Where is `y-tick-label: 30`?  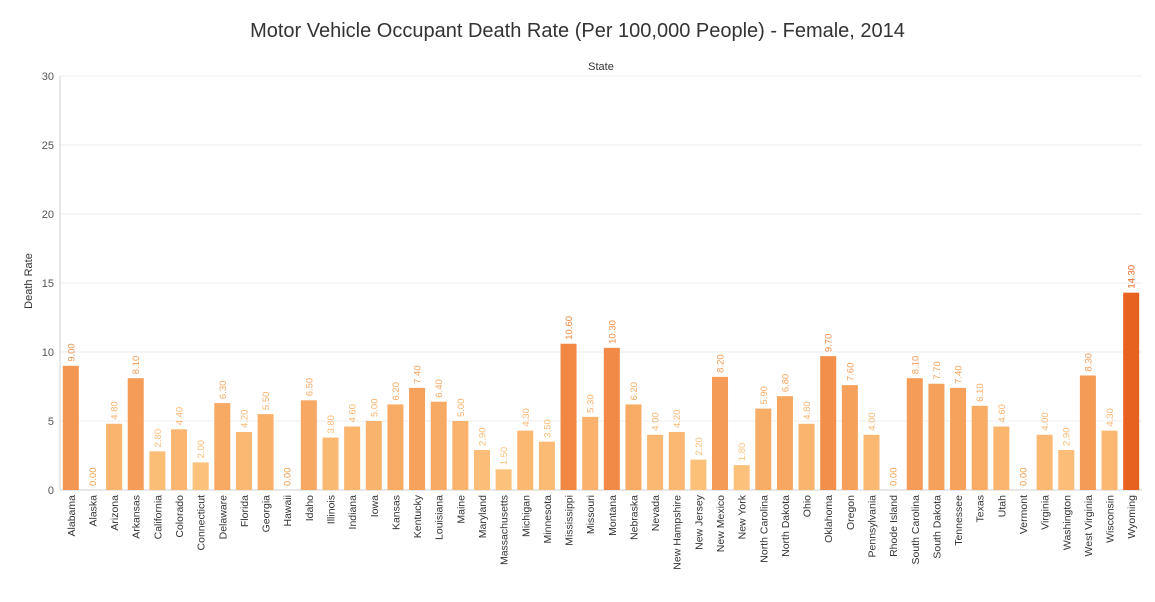 y-tick-label: 30 is located at coordinates (48, 77).